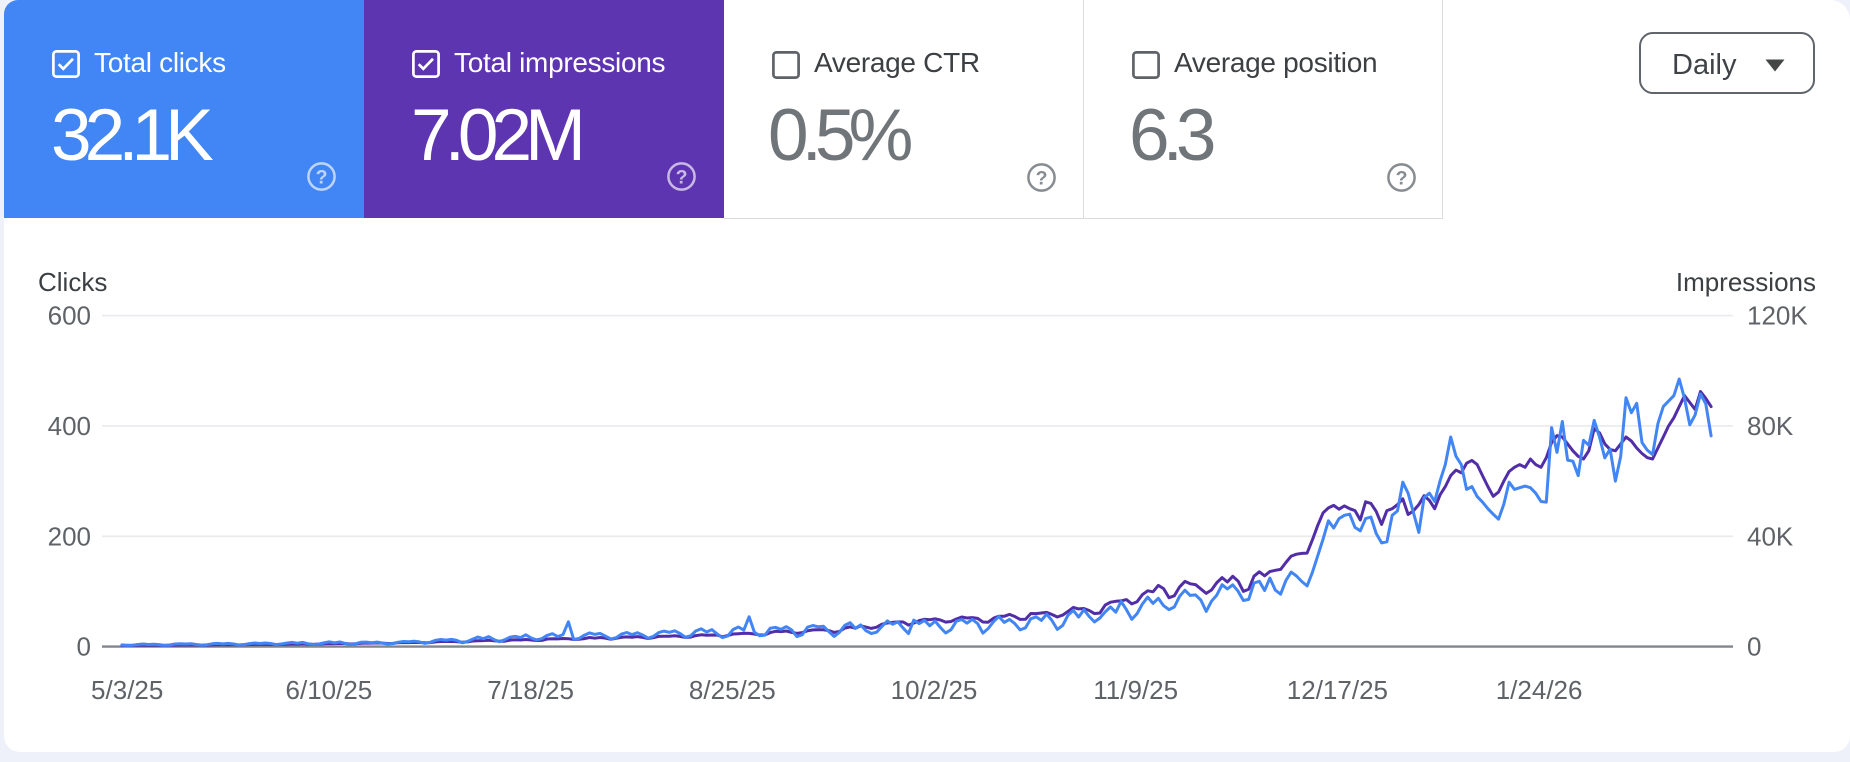 Image resolution: width=1850 pixels, height=762 pixels. Describe the element at coordinates (1777, 316) in the screenshot. I see `svg-text: 120K` at that location.